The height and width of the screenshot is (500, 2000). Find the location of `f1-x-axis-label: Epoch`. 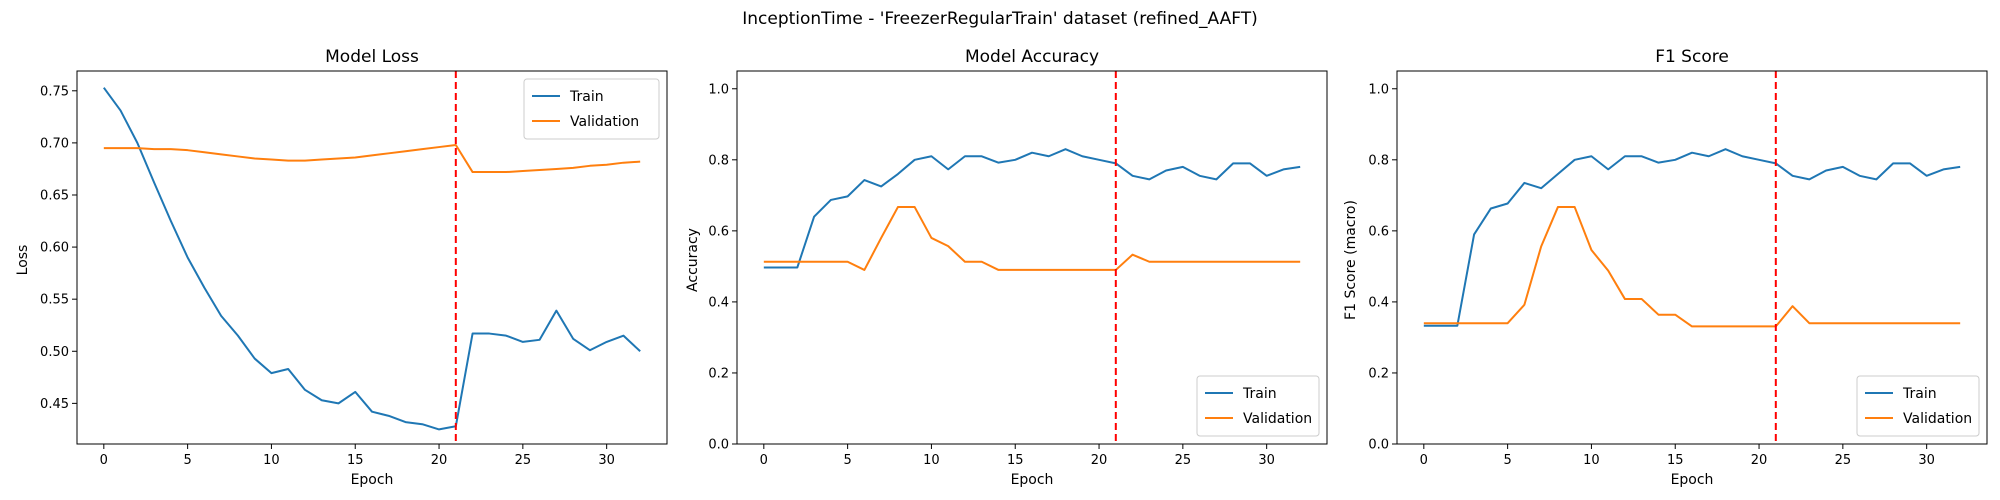

f1-x-axis-label: Epoch is located at coordinates (1692, 480).